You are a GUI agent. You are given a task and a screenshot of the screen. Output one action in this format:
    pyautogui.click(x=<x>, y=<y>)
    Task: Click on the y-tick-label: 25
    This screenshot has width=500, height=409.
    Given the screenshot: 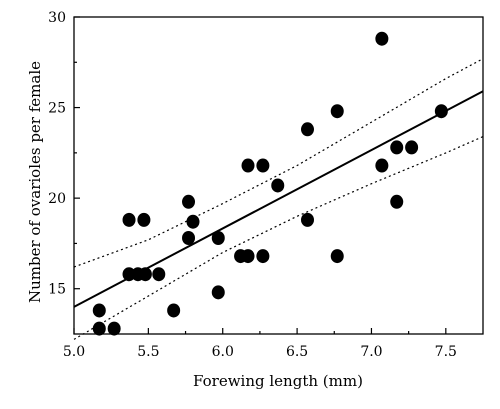 What is the action you would take?
    pyautogui.click(x=57, y=109)
    